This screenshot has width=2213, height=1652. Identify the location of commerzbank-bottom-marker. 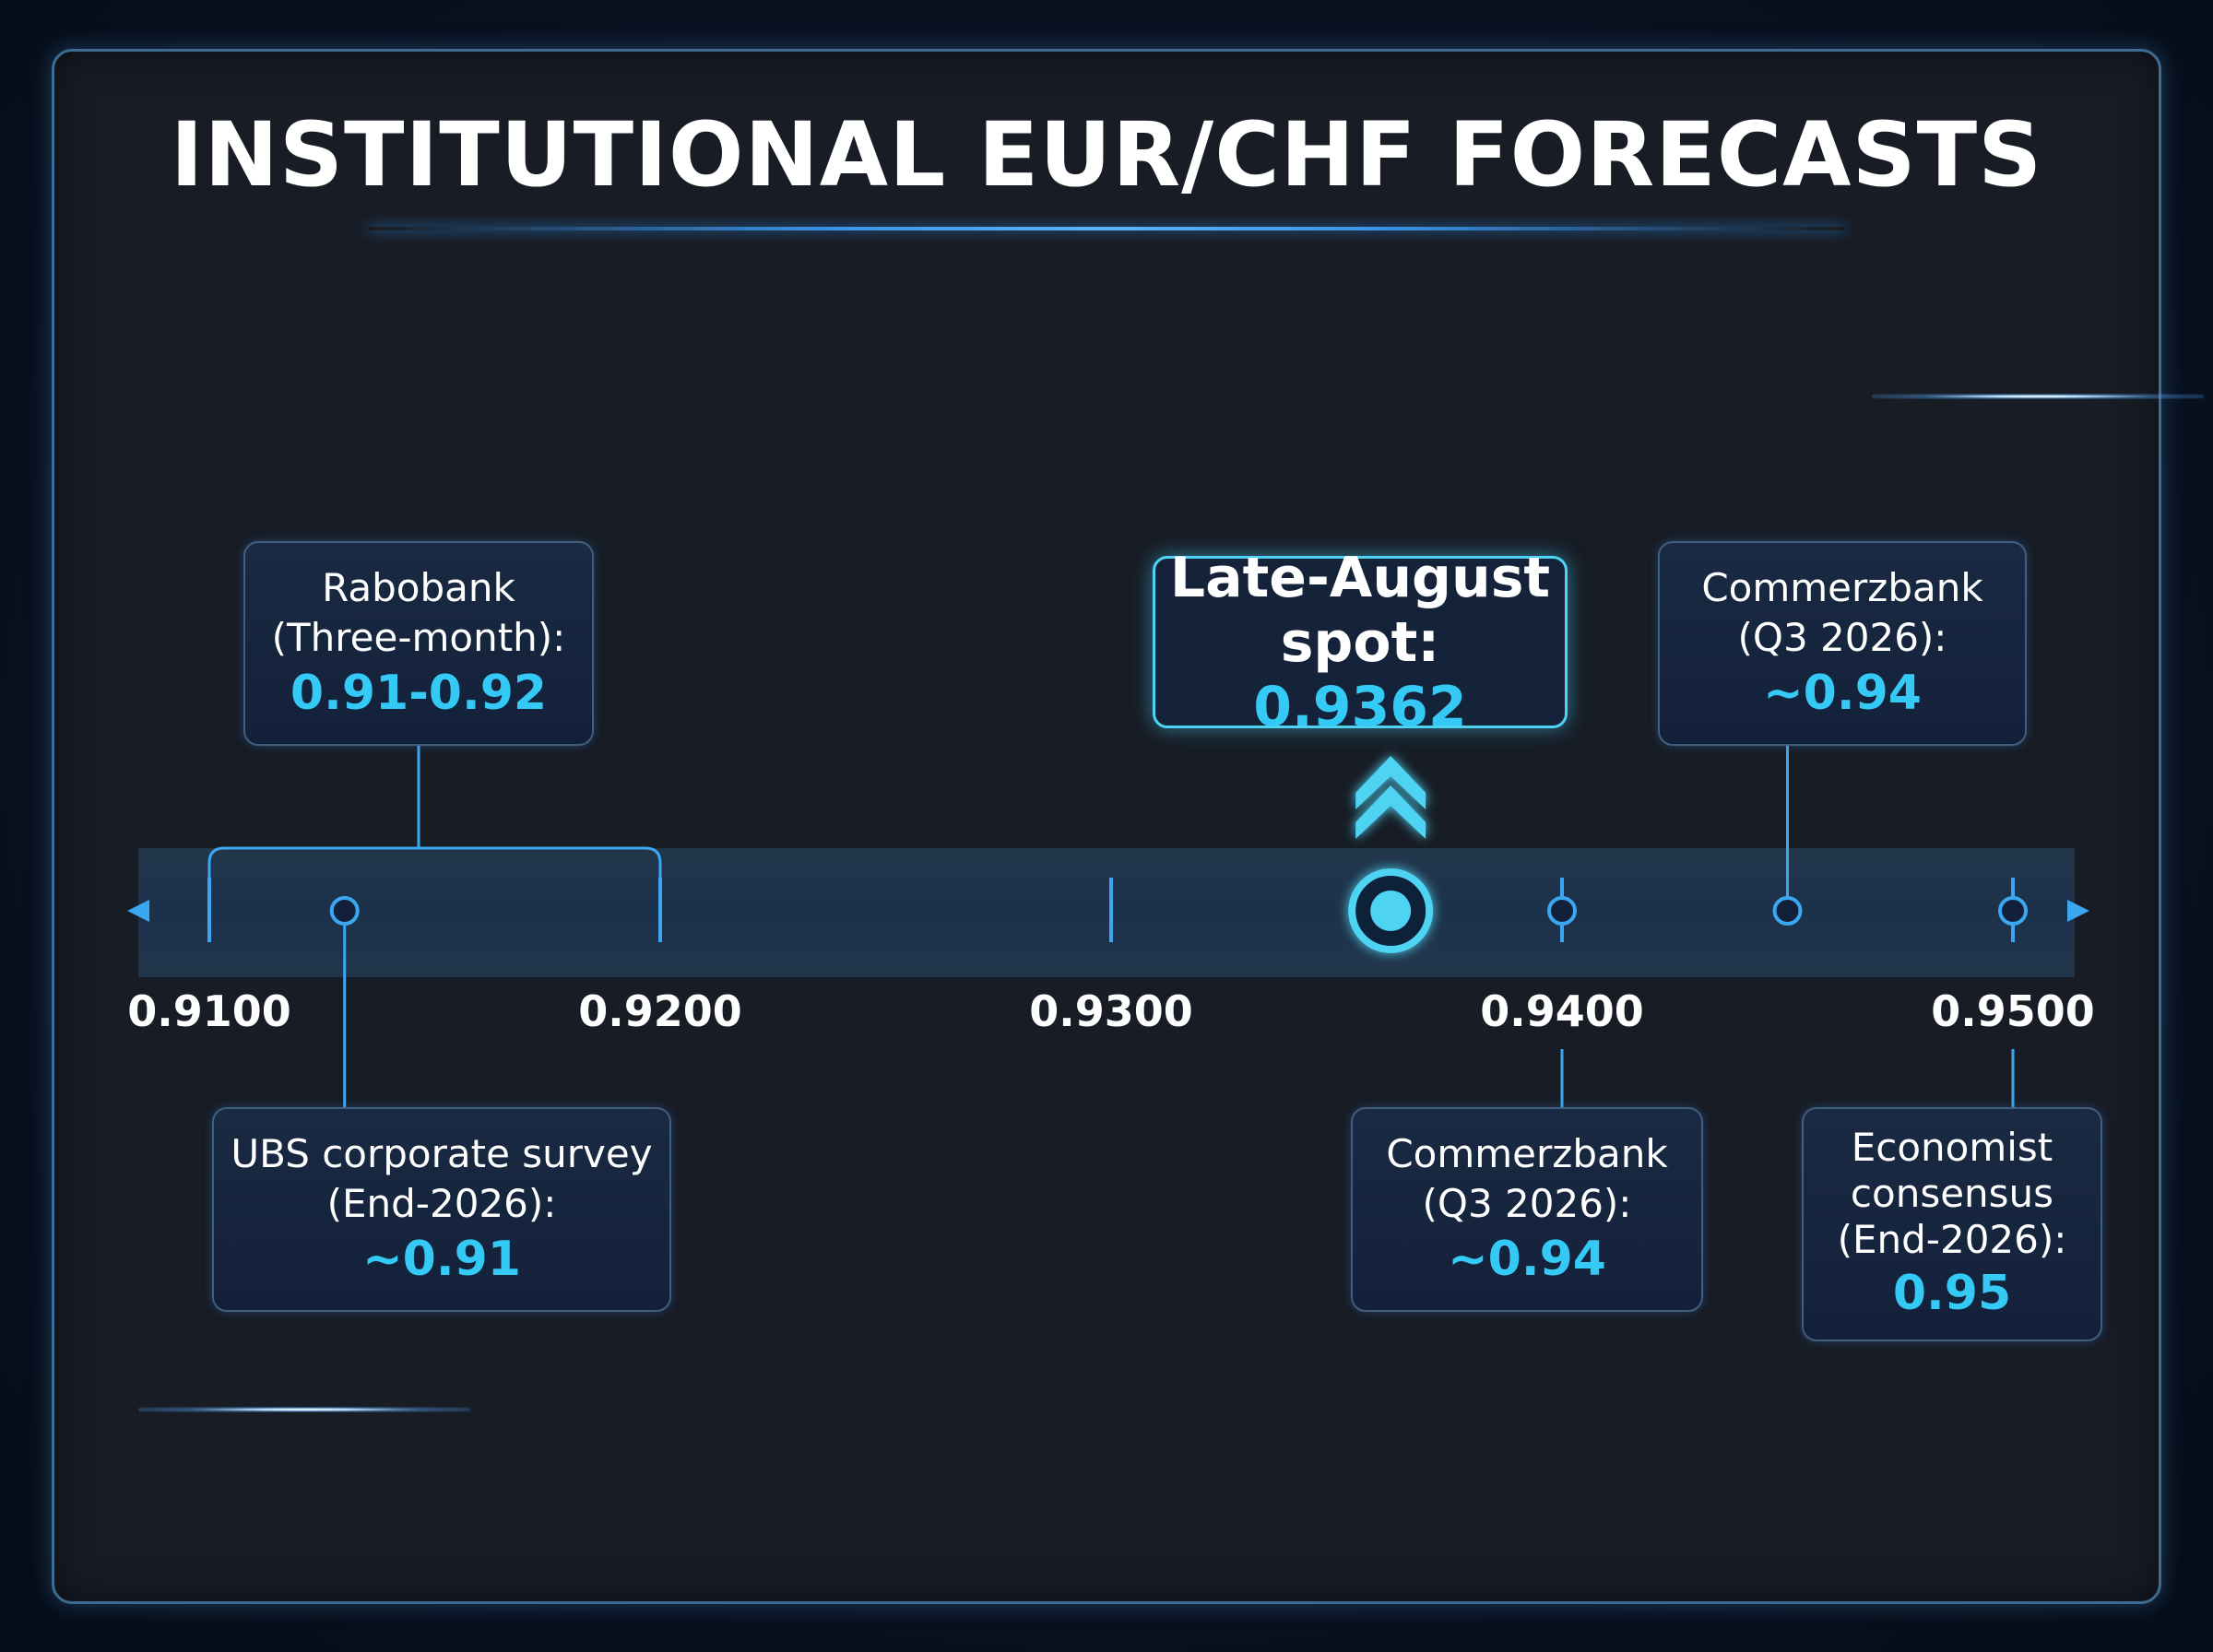
(1562, 911).